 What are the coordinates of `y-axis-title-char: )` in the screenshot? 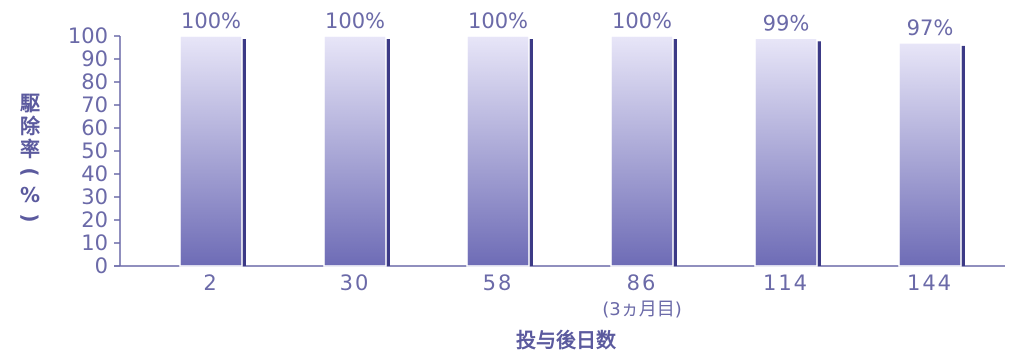 It's located at (30, 217).